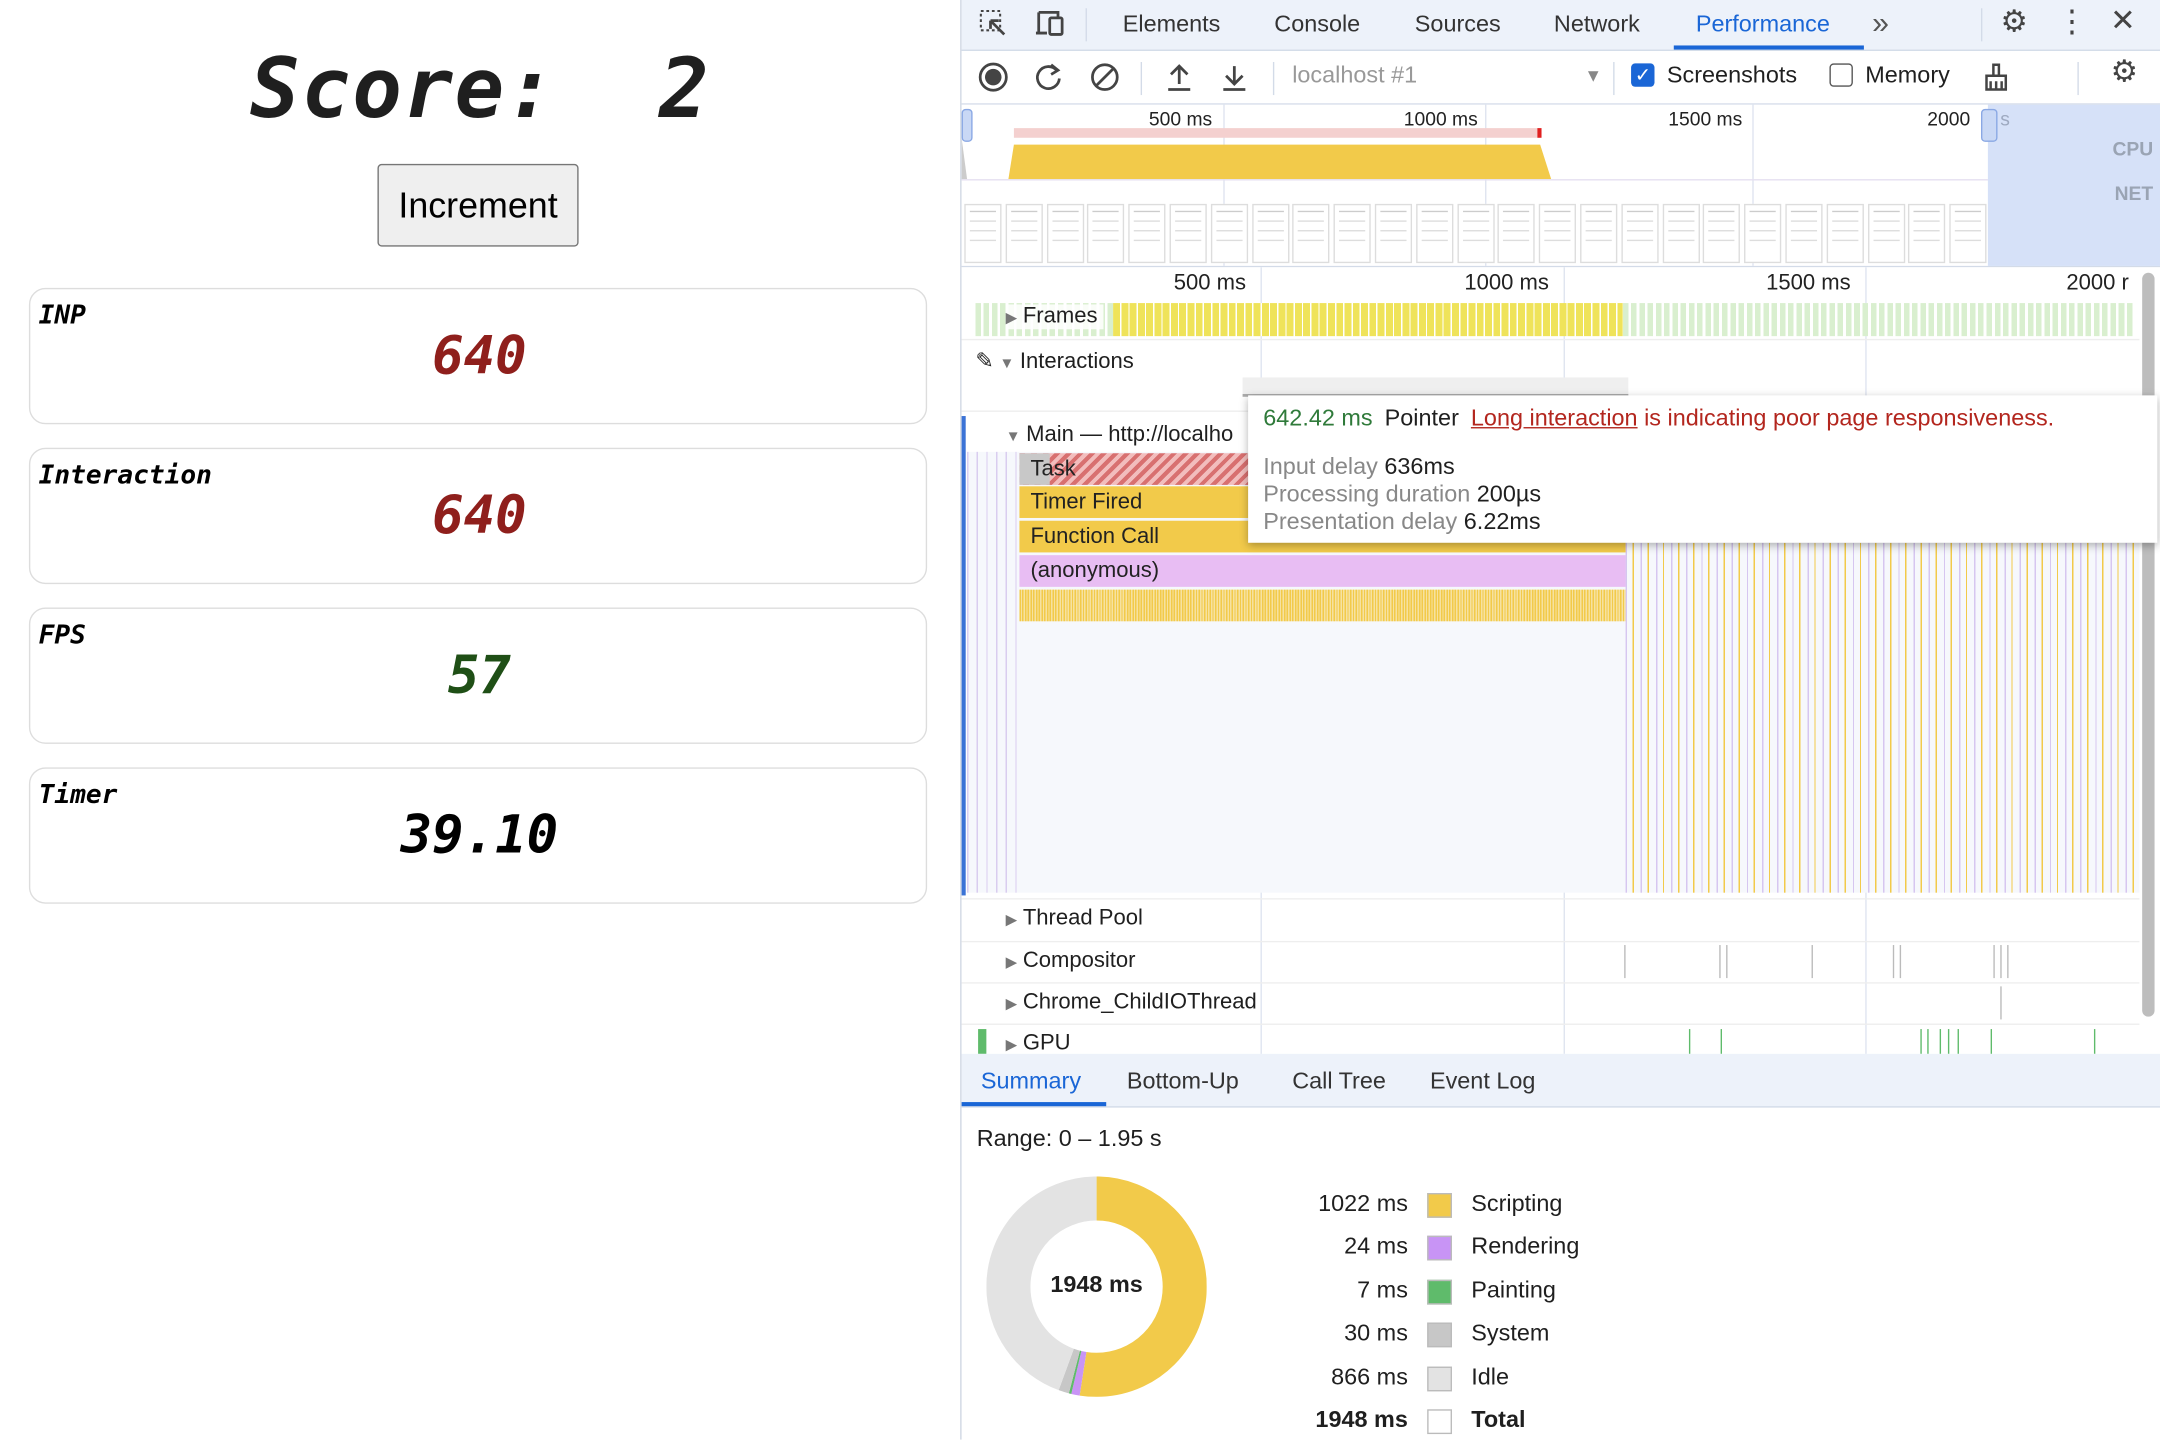 The width and height of the screenshot is (2160, 1440). Describe the element at coordinates (1510, 1333) in the screenshot. I see `legend-name: System` at that location.